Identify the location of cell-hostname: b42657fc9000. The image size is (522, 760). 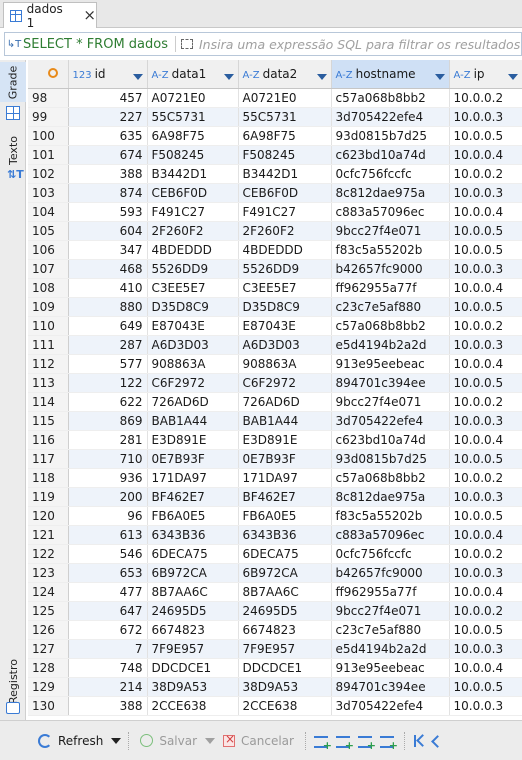
(390, 269).